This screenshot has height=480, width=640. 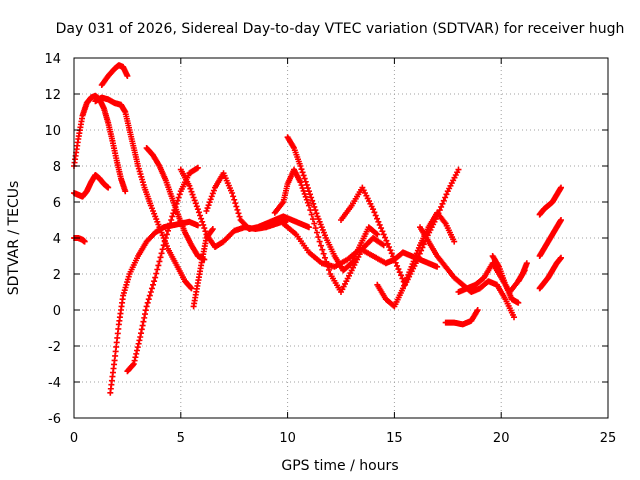 What do you see at coordinates (550, 238) in the screenshot?
I see `series-sat-w` at bounding box center [550, 238].